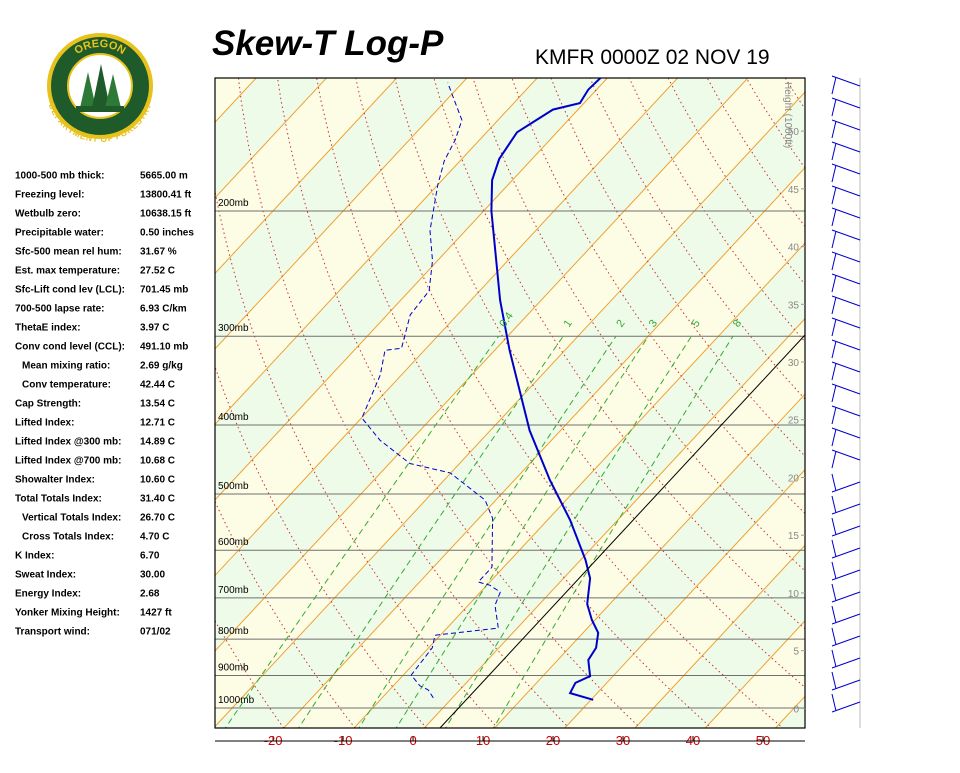 This screenshot has height=773, width=960. Describe the element at coordinates (568, 324) in the screenshot. I see `mixing-ratio-label: 1` at that location.